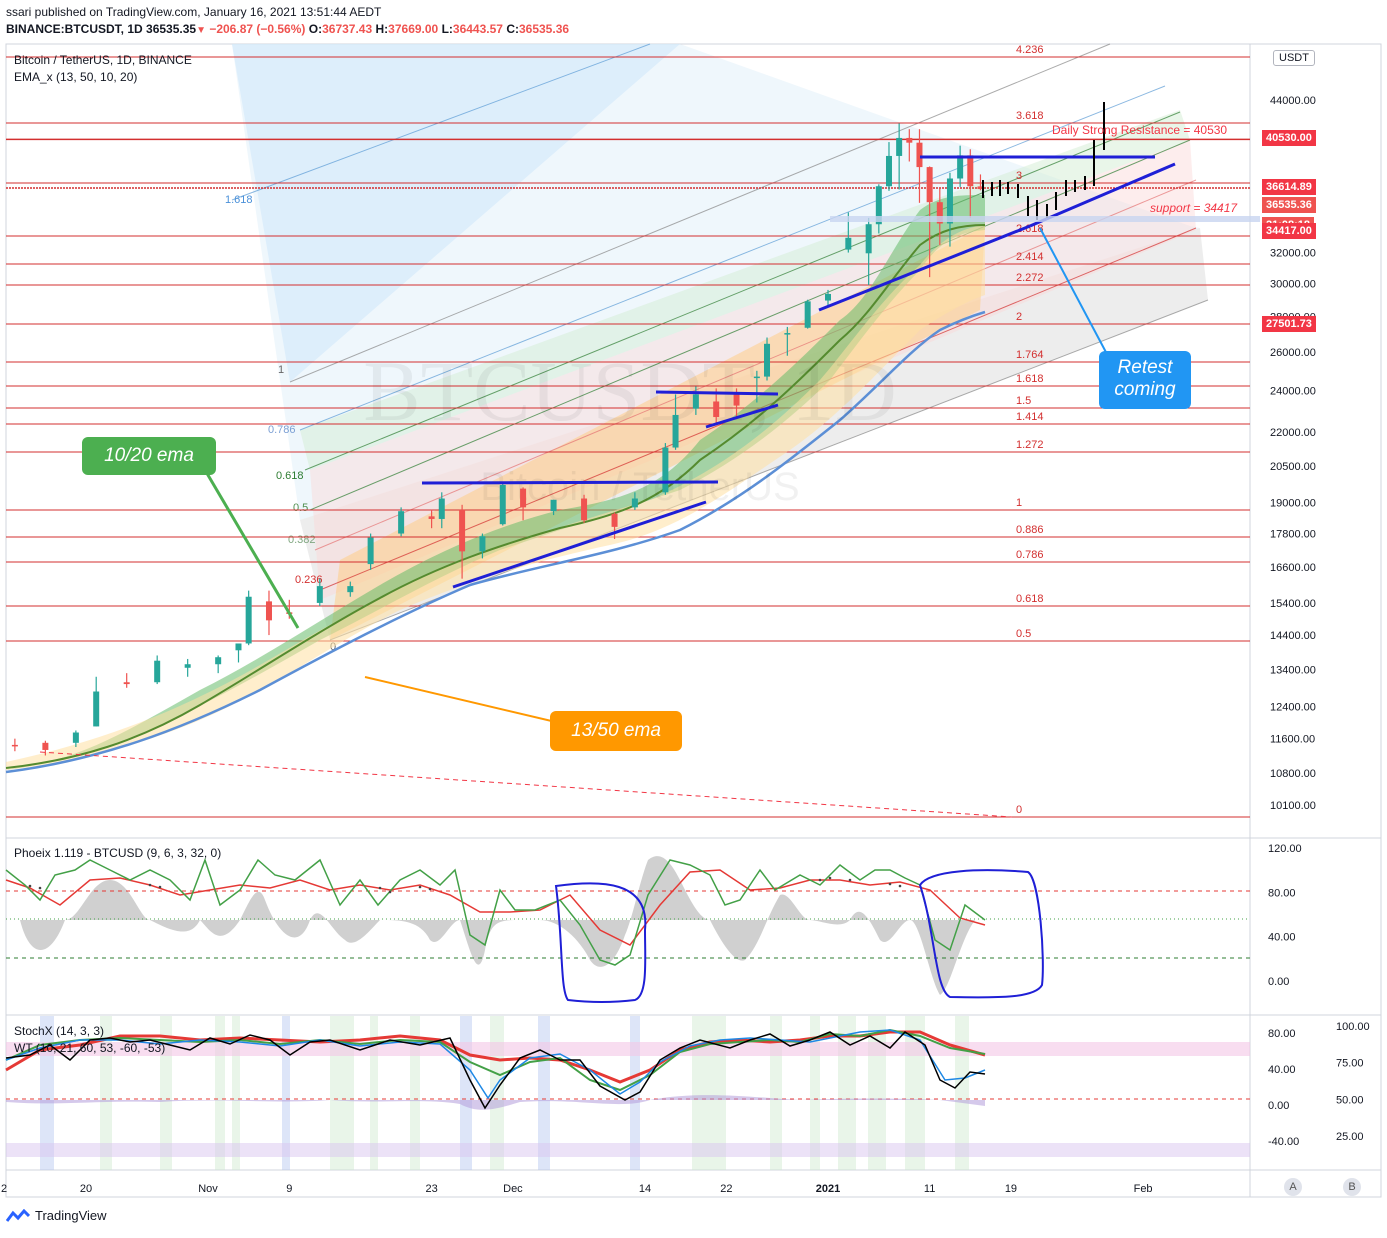  What do you see at coordinates (1293, 433) in the screenshot?
I see `price-tick: 22000.00` at bounding box center [1293, 433].